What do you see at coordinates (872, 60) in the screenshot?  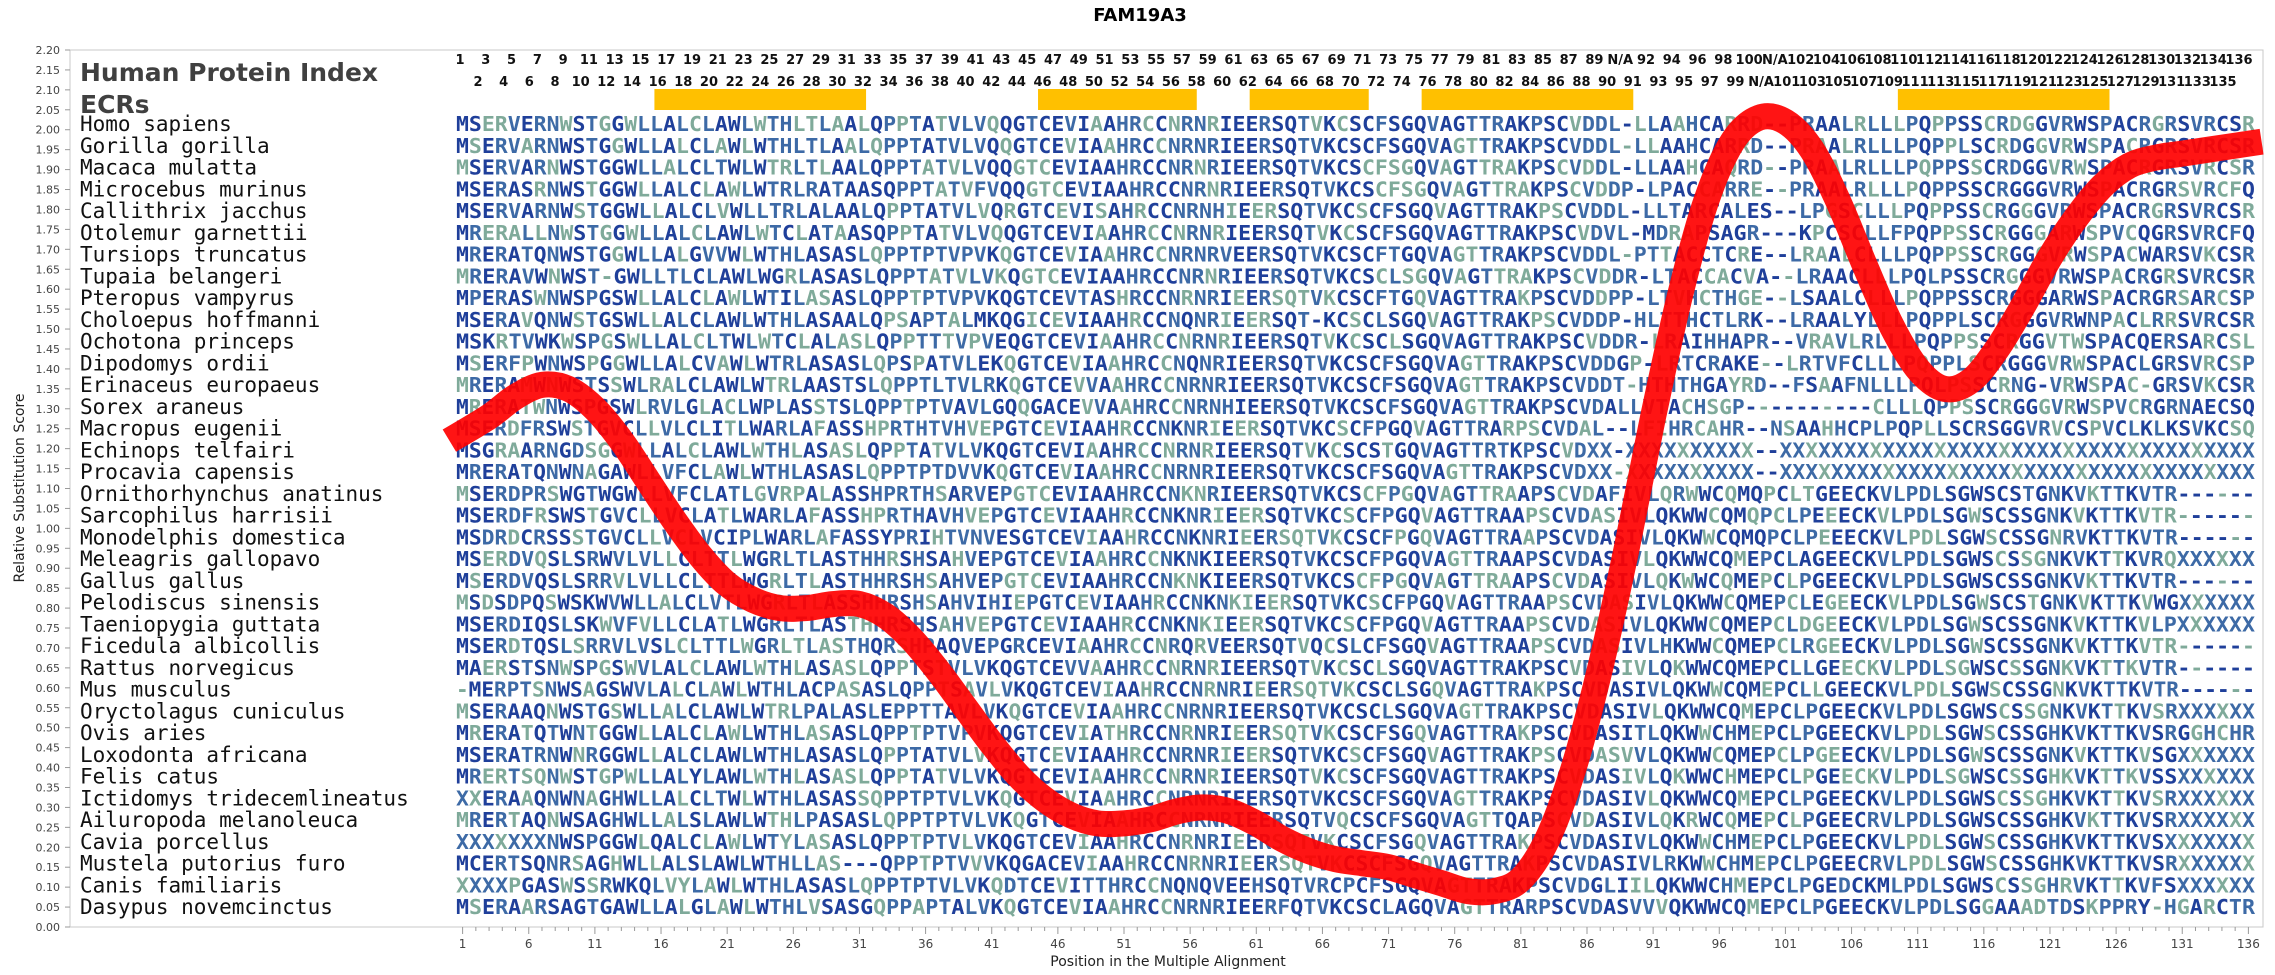 I see `index-label-top: 33` at bounding box center [872, 60].